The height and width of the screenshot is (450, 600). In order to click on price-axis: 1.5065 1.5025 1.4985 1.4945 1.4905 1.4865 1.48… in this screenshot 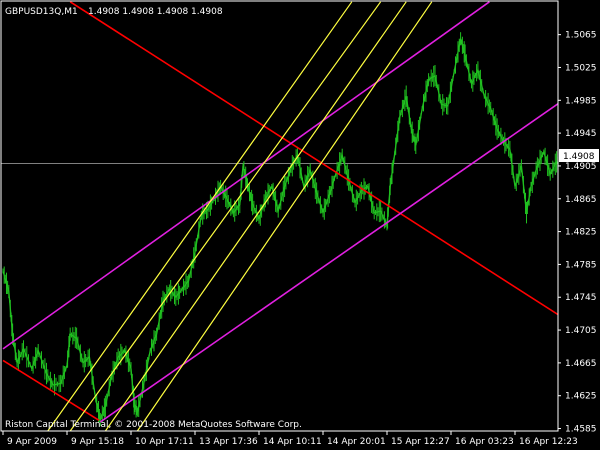, I will do `click(577, 233)`.